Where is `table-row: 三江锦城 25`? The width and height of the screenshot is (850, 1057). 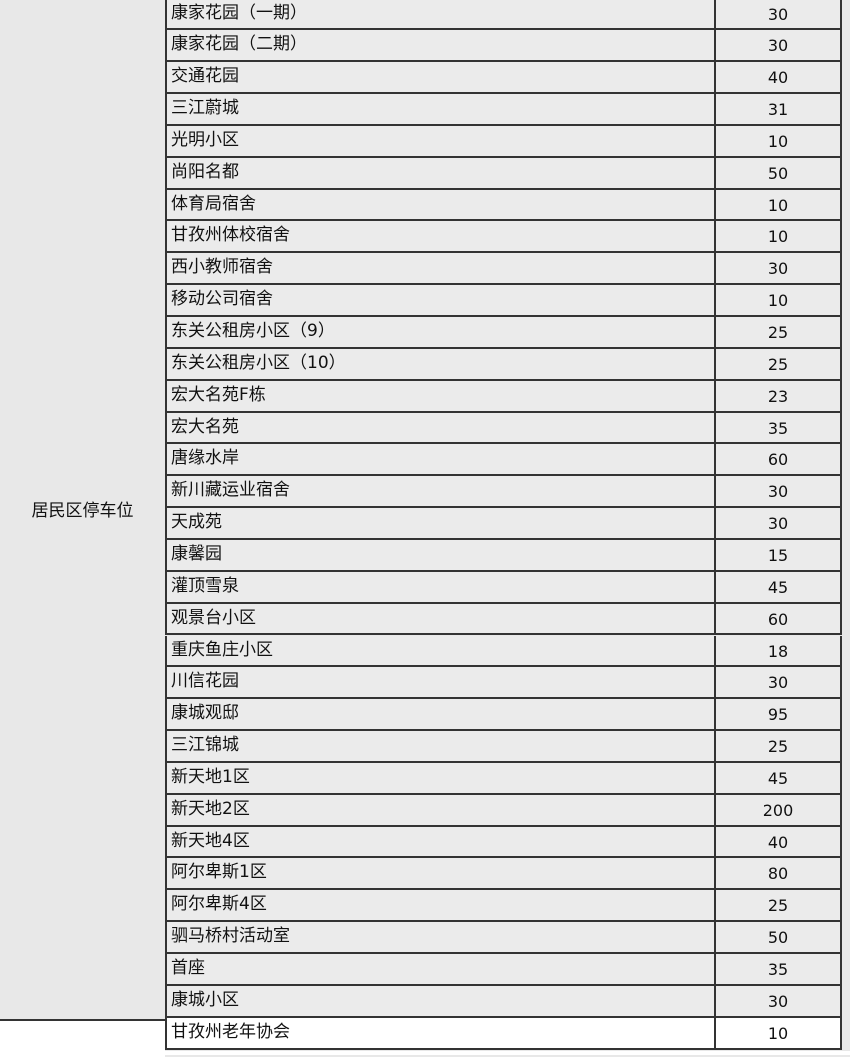
table-row: 三江锦城 25 is located at coordinates (503, 747).